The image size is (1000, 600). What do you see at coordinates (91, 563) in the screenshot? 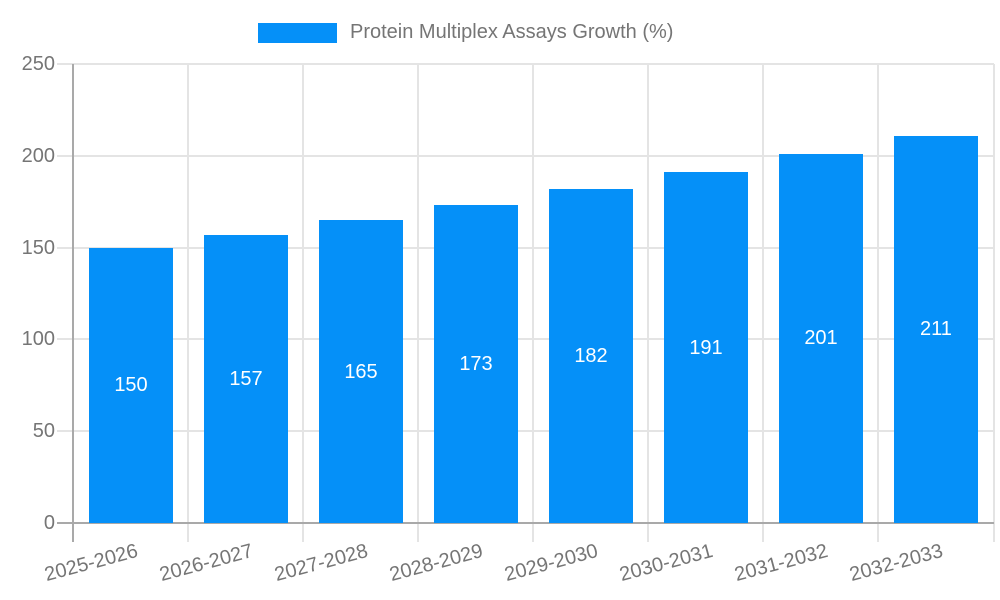
I see `x-tick-label: 2025-2026` at bounding box center [91, 563].